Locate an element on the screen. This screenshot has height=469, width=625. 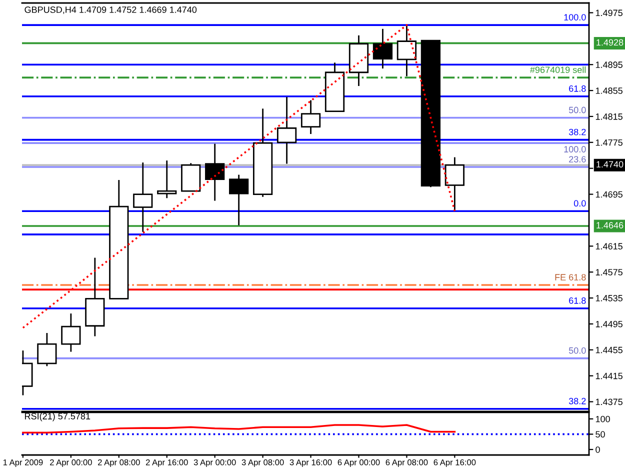
y-tick-label: 1.4775 is located at coordinates (609, 142).